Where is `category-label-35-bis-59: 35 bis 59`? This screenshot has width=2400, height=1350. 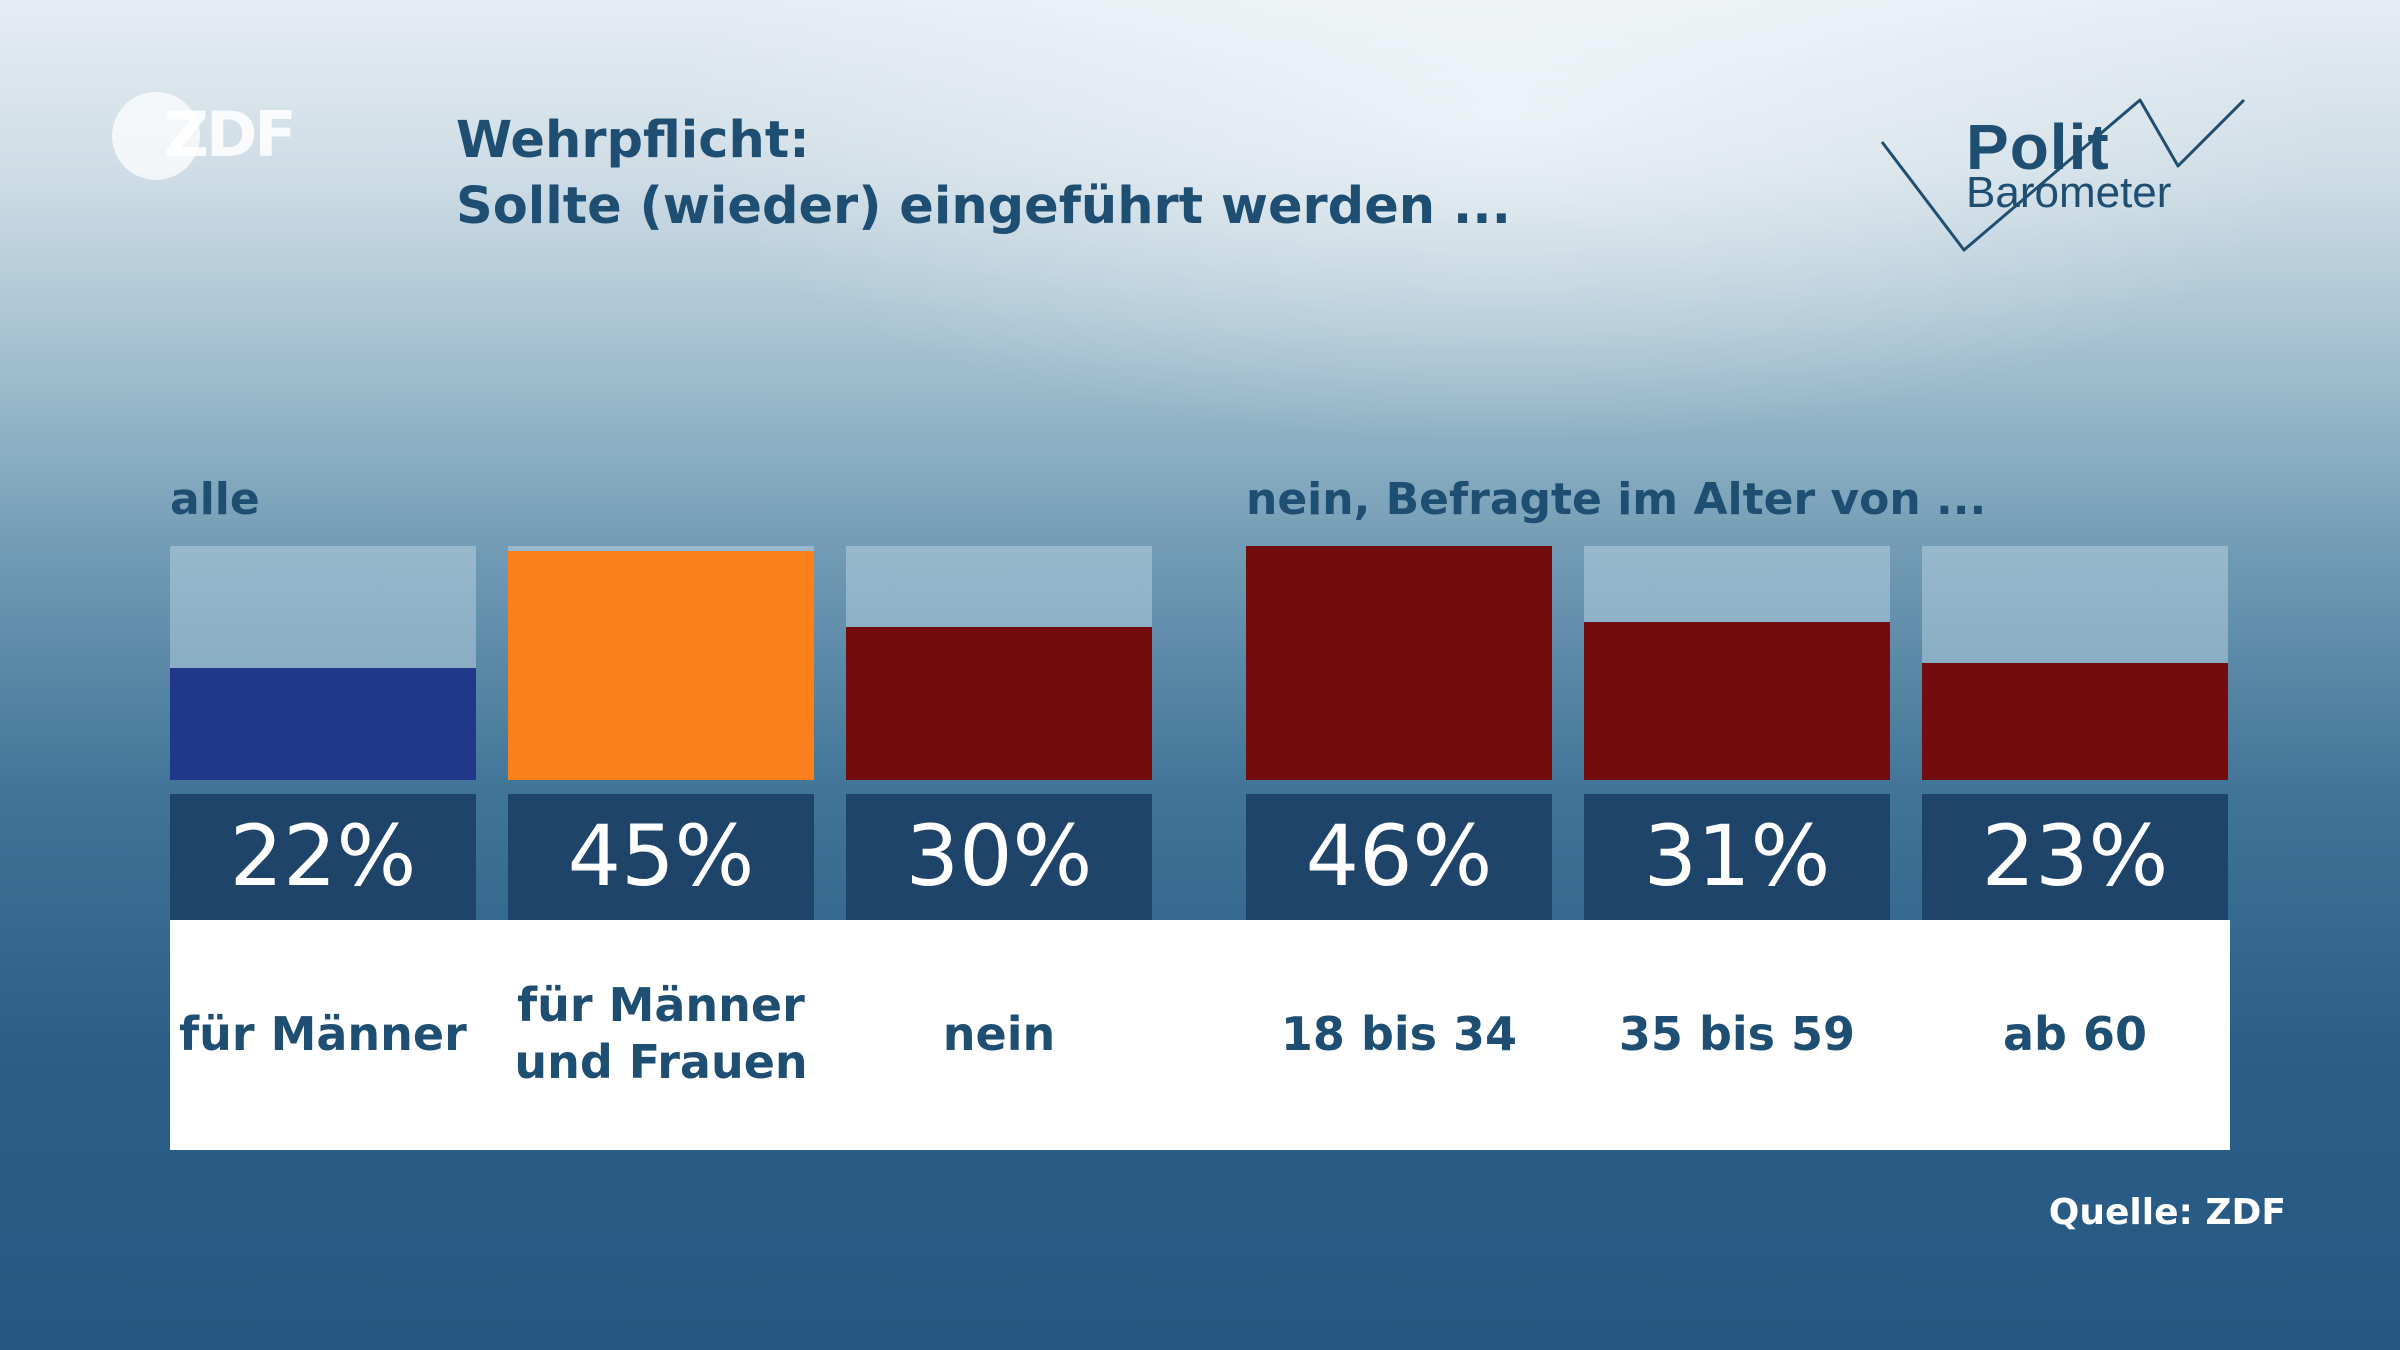
category-label-35-bis-59: 35 bis 59 is located at coordinates (1737, 1033).